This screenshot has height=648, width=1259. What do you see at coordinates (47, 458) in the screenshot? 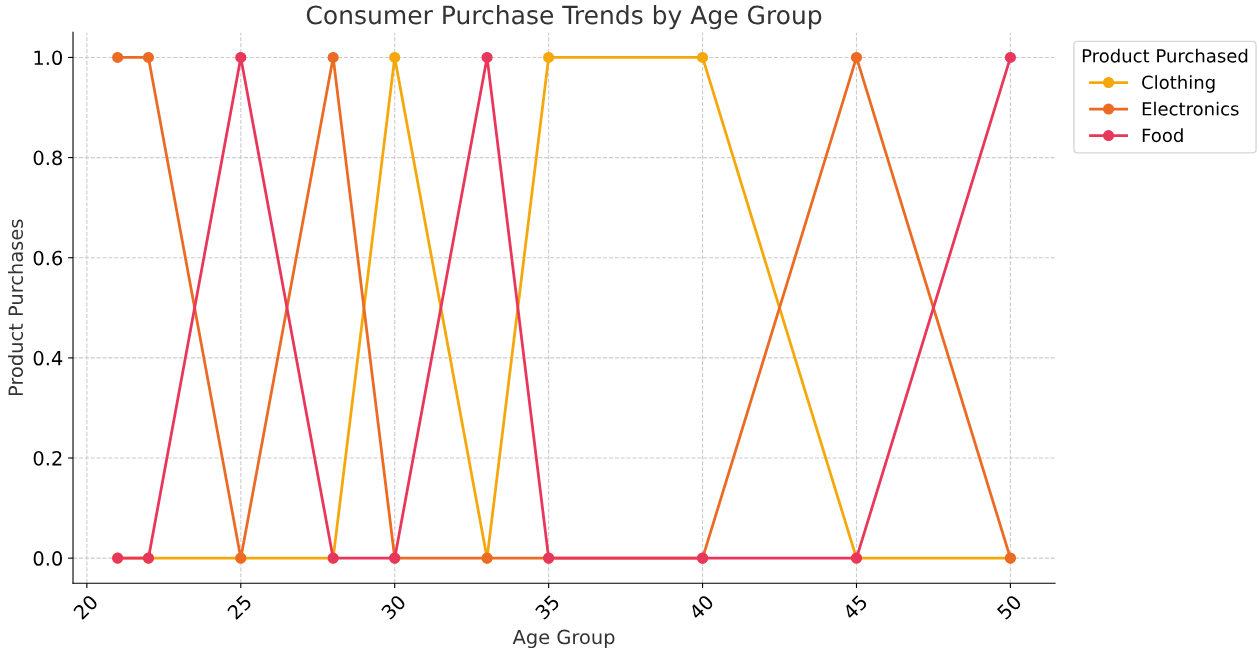
I see `y-tick-label: 0.2` at bounding box center [47, 458].